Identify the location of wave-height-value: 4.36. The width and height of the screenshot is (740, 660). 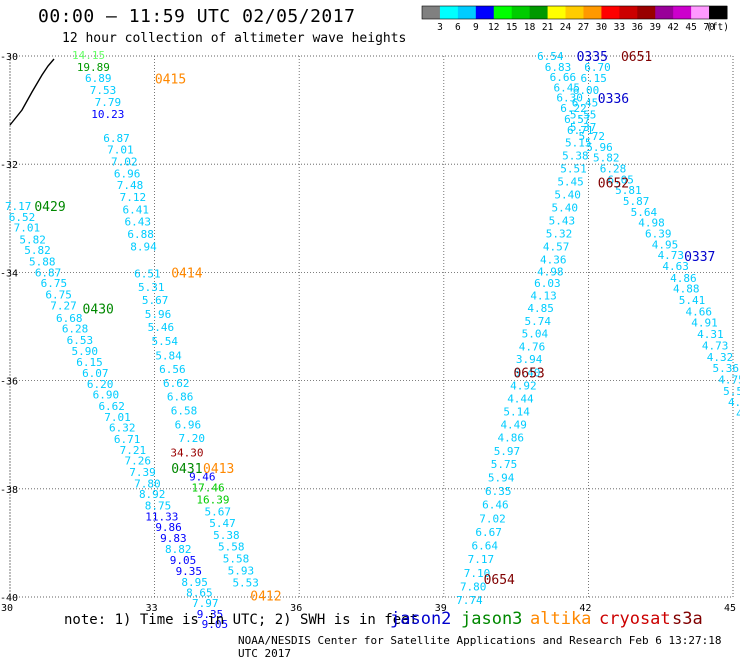
(553, 259).